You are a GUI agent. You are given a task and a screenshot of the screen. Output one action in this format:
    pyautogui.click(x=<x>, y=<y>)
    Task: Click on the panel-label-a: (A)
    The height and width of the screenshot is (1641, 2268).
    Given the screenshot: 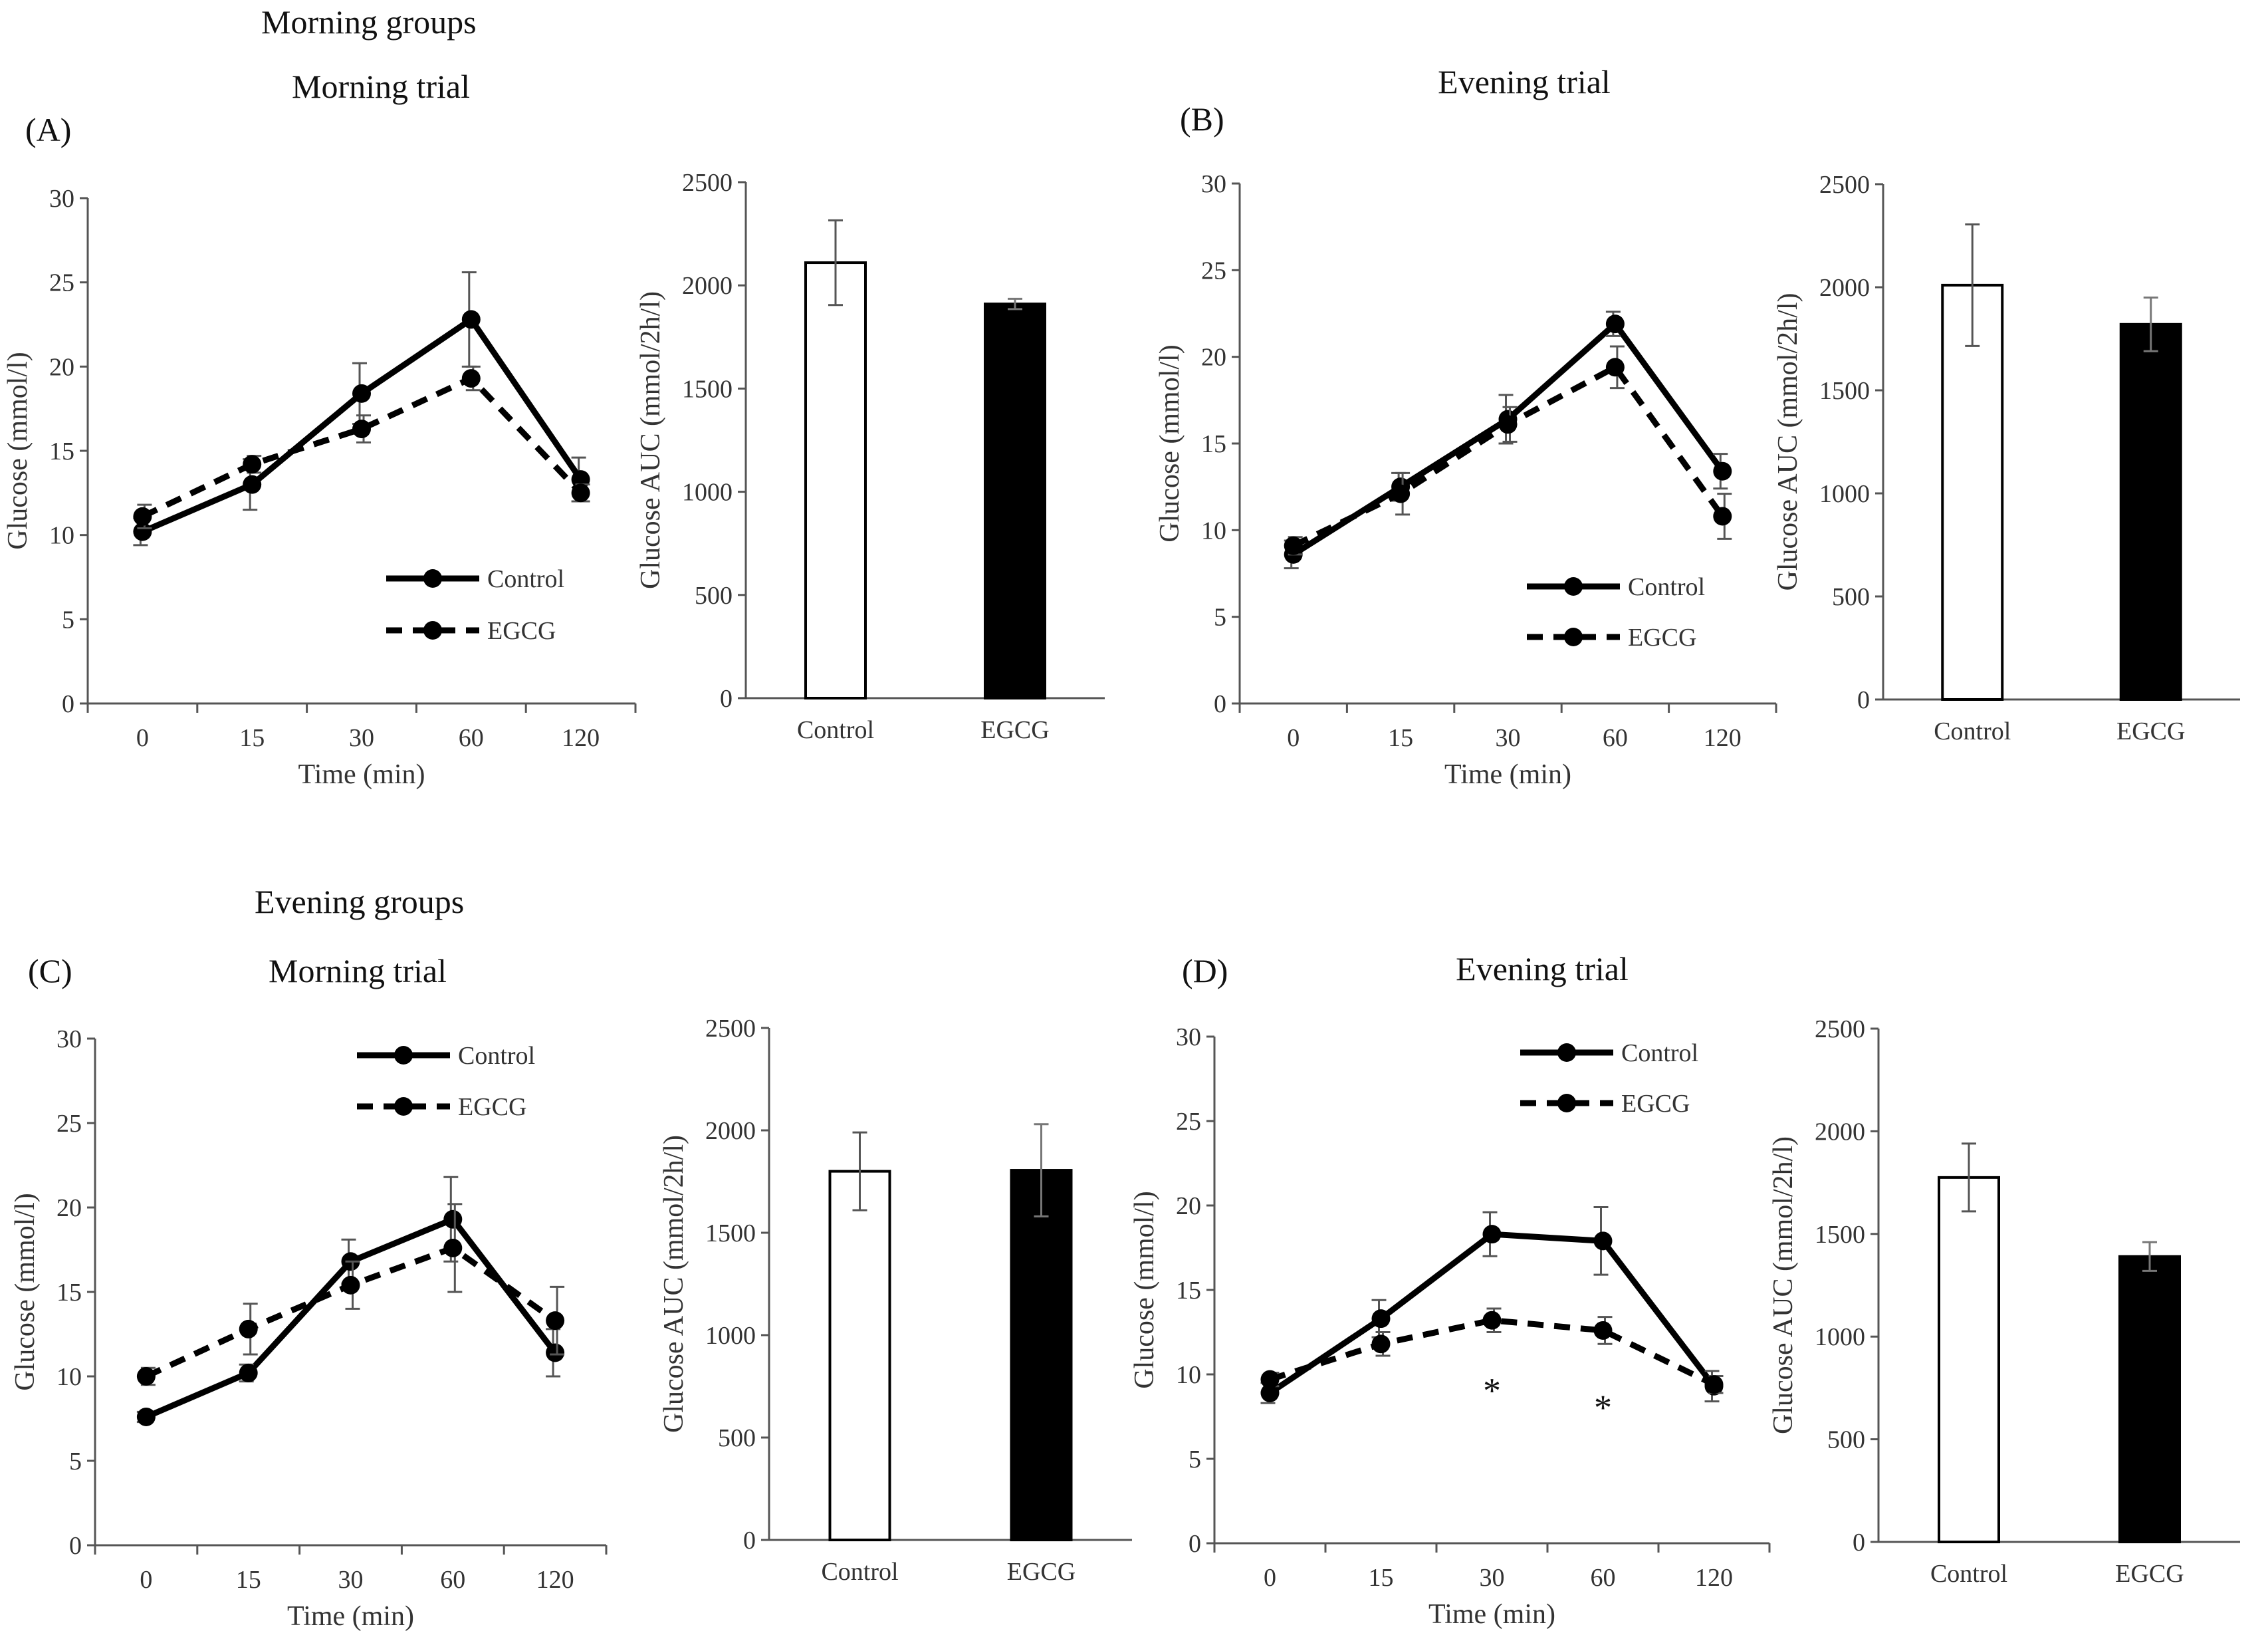 What is the action you would take?
    pyautogui.click(x=48, y=130)
    